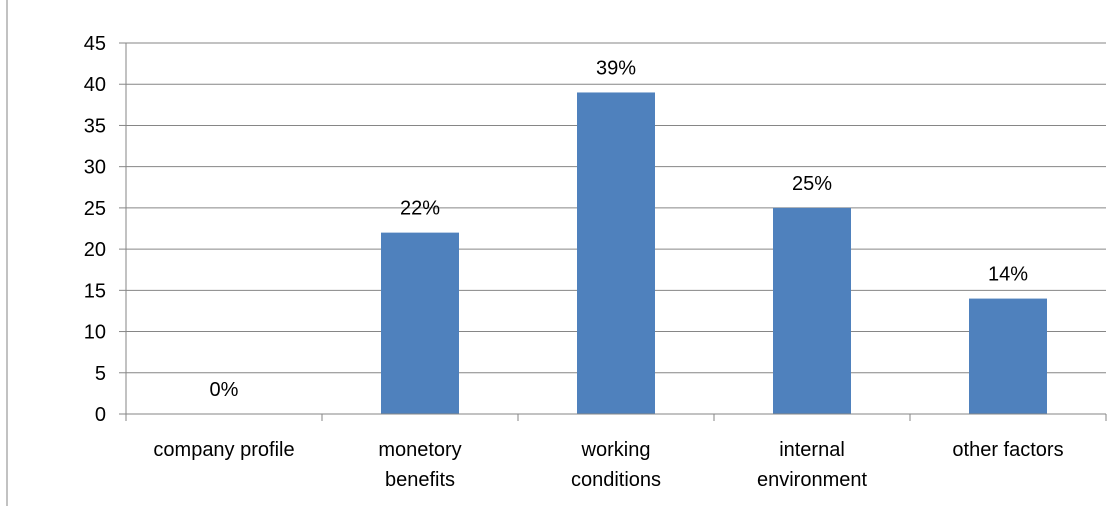 Image resolution: width=1110 pixels, height=506 pixels. What do you see at coordinates (616, 480) in the screenshot?
I see `x-category-label: conditions` at bounding box center [616, 480].